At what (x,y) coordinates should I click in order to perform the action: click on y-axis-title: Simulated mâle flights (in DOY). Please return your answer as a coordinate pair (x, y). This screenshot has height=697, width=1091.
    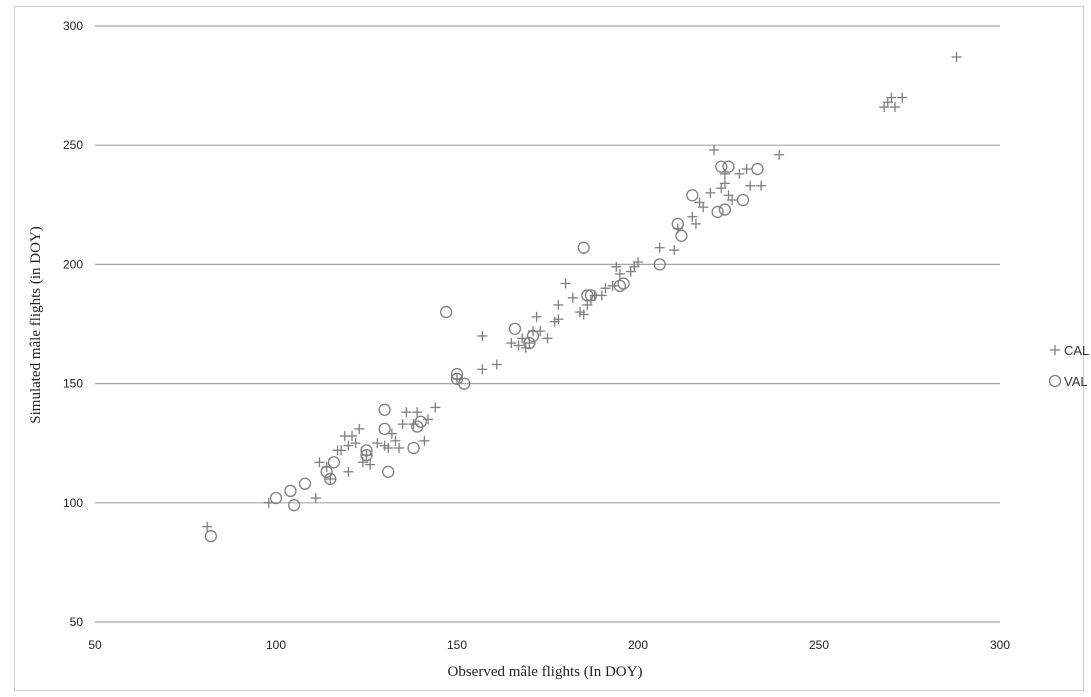
    Looking at the image, I should click on (36, 324).